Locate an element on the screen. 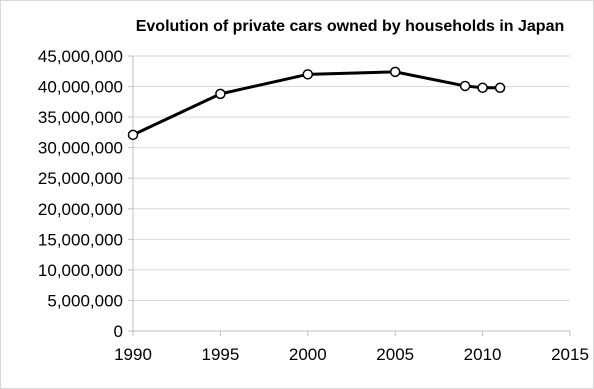  x-tick-label-1: 1995 is located at coordinates (220, 354).